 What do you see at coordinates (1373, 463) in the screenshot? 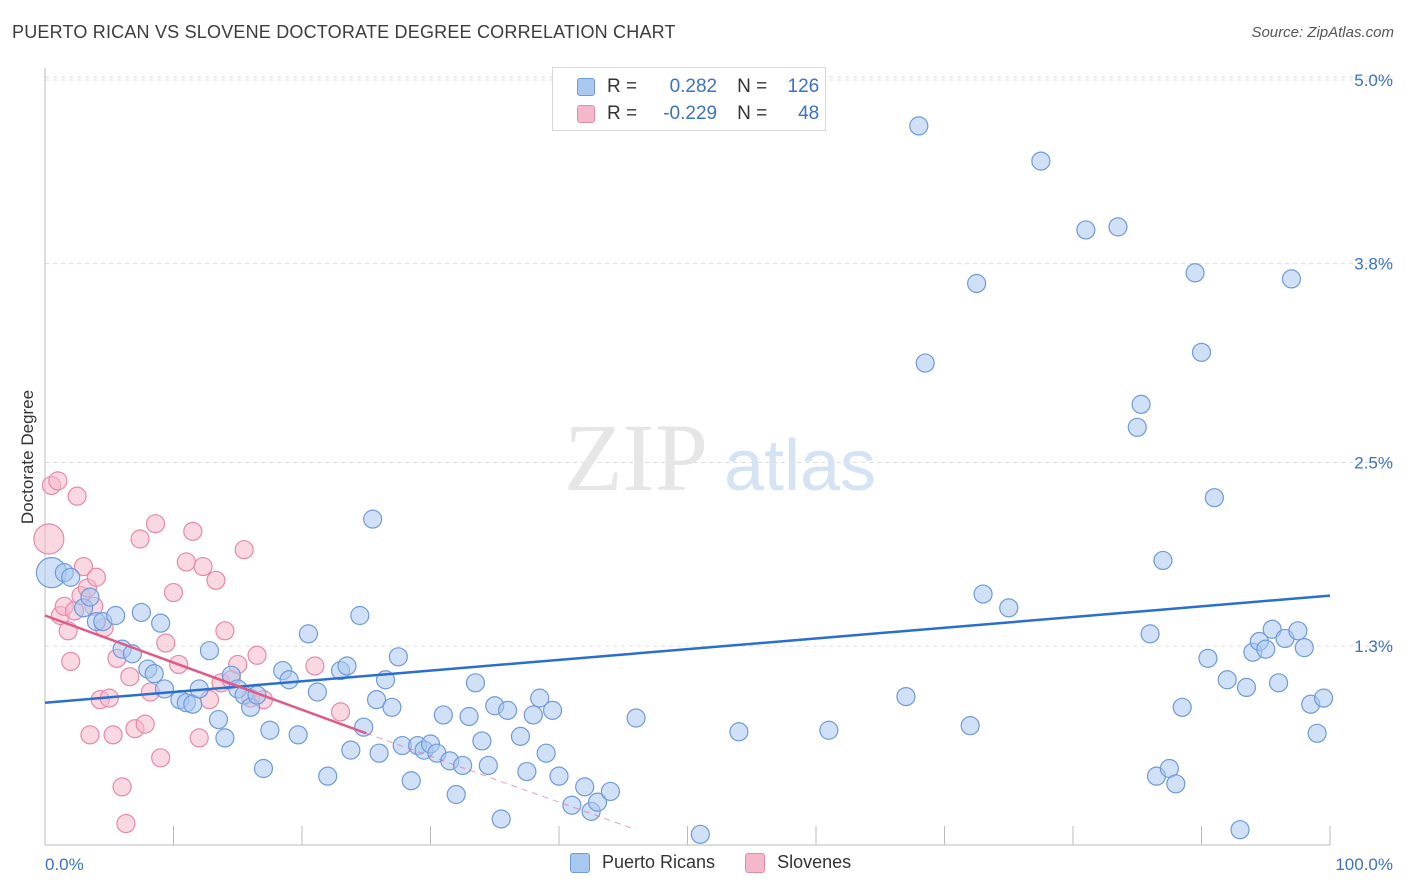
I see `y-tick-label: 2.5%` at bounding box center [1373, 463].